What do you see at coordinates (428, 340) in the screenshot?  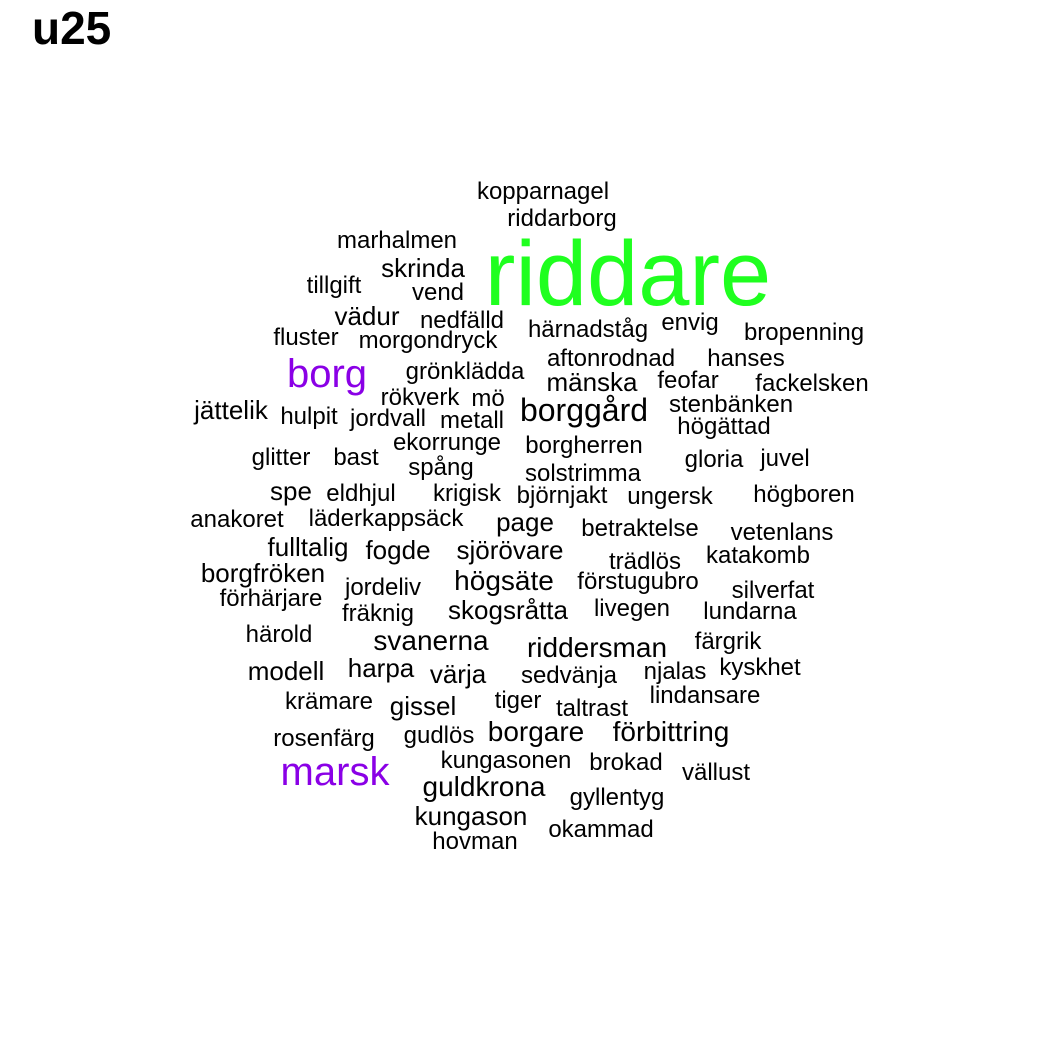 I see `word-morgondryck: morgondryck` at bounding box center [428, 340].